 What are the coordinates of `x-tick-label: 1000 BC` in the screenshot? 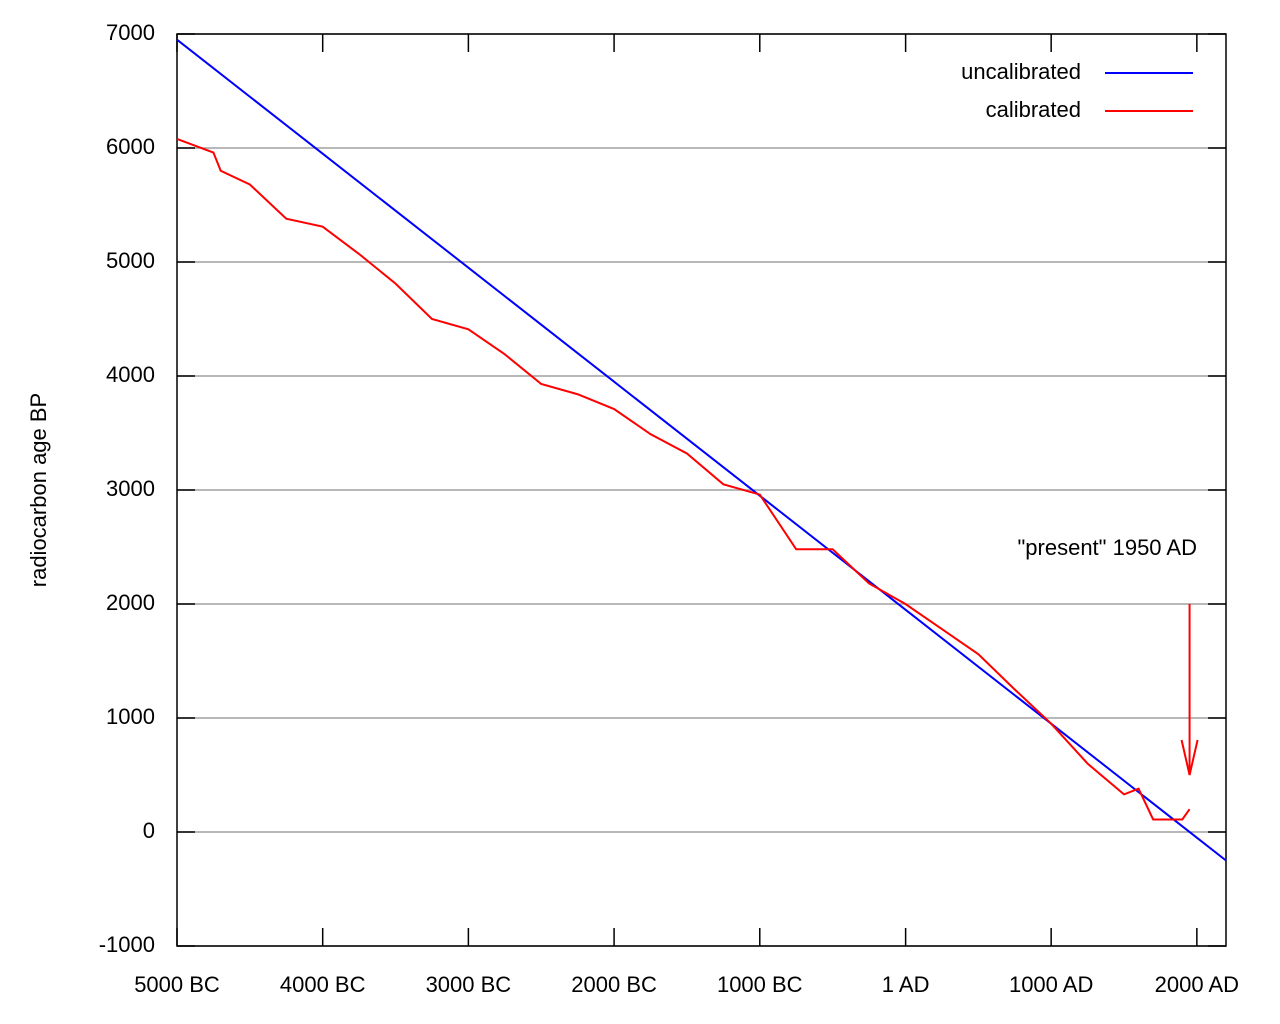 It's located at (760, 984).